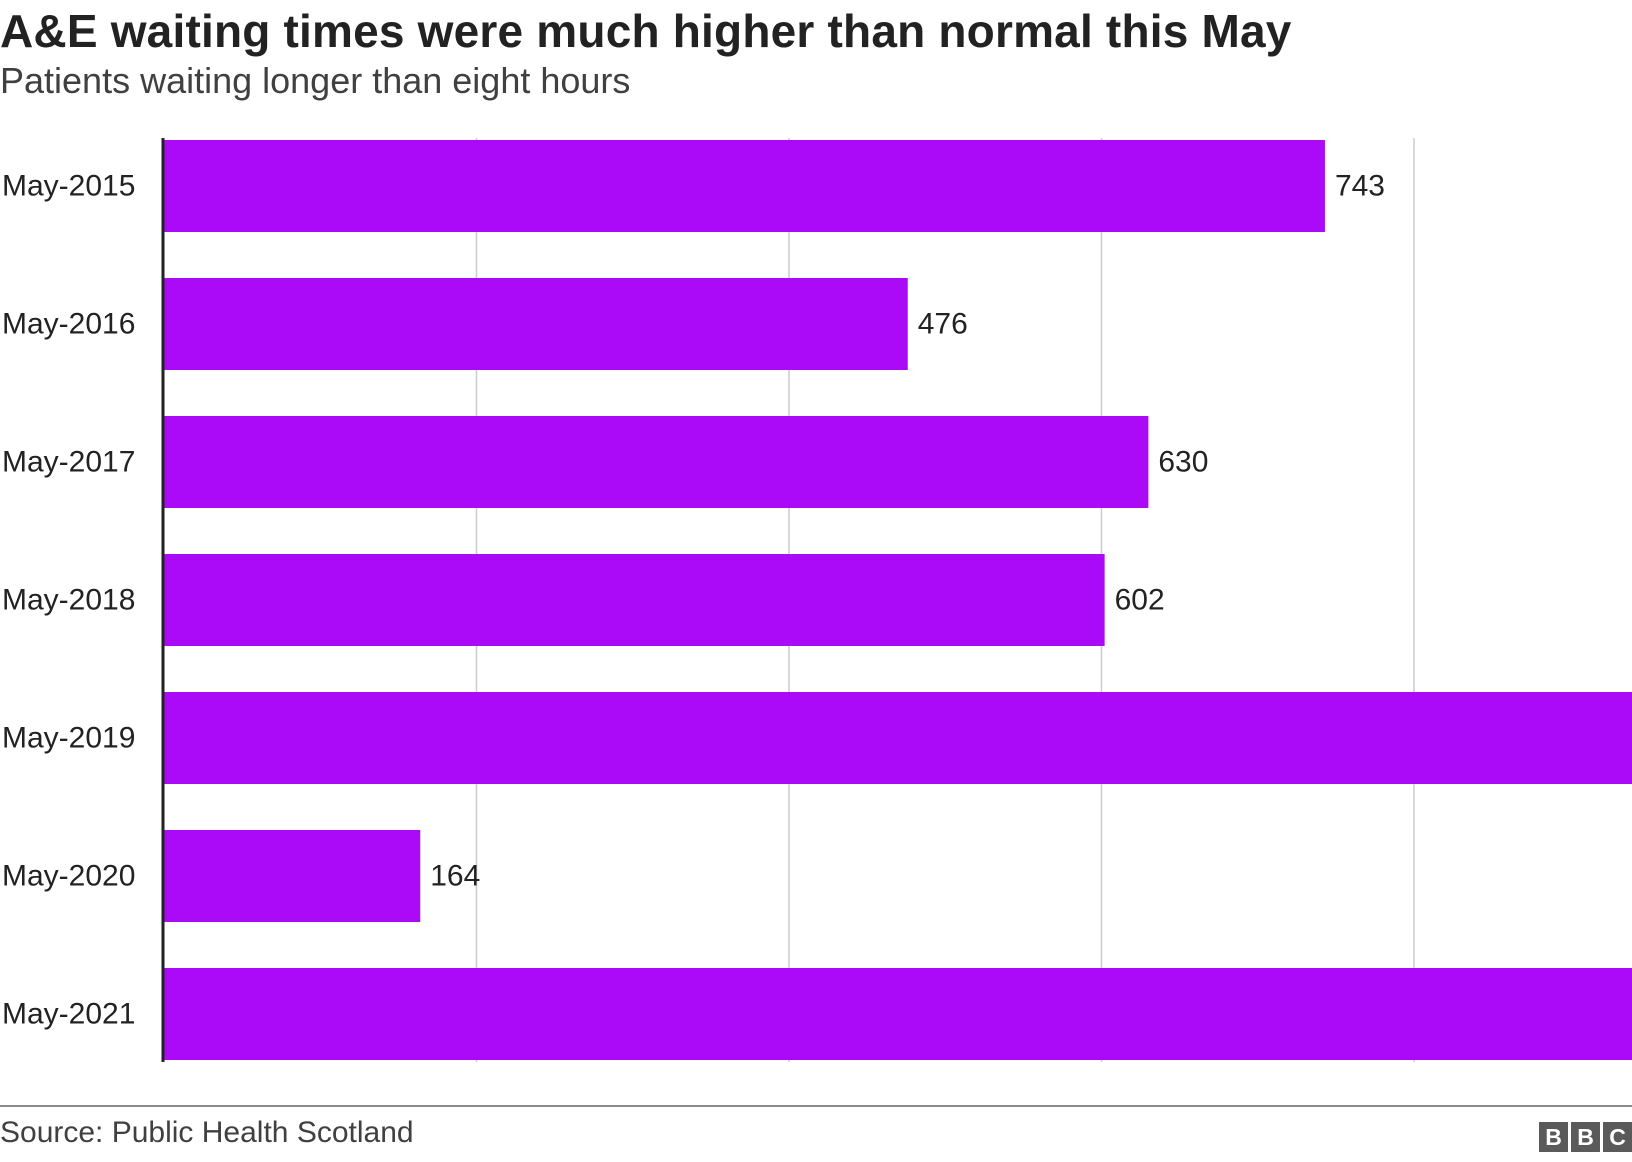 This screenshot has height=1162, width=1632. What do you see at coordinates (1360, 186) in the screenshot?
I see `value-label-may-2015: 743` at bounding box center [1360, 186].